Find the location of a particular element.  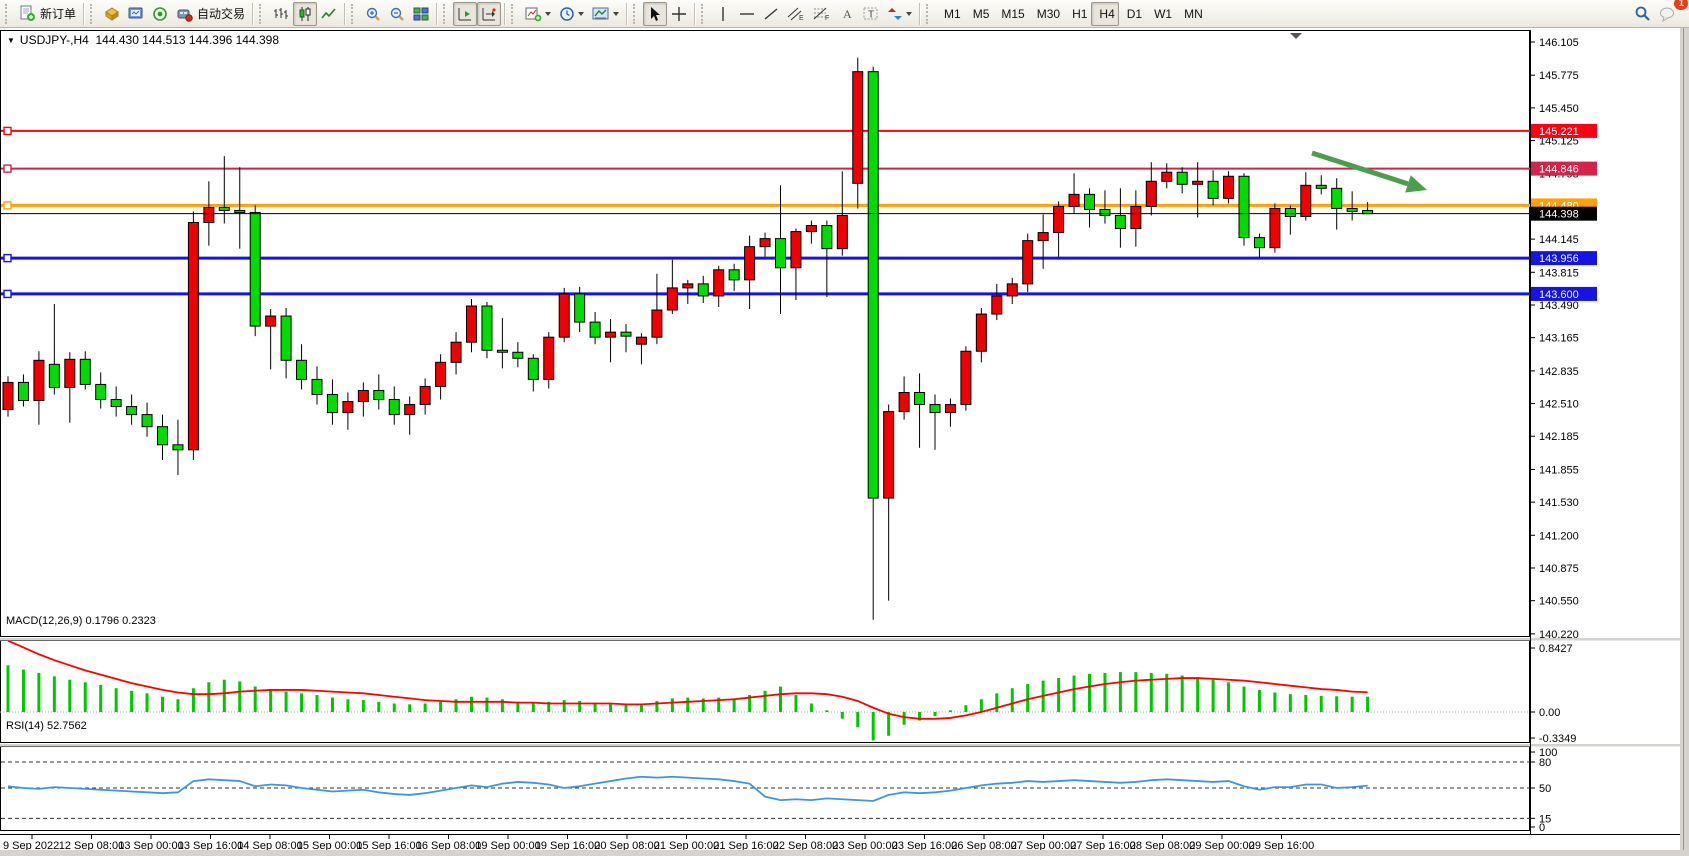

trend-arrow-annotation is located at coordinates (1360, 168).